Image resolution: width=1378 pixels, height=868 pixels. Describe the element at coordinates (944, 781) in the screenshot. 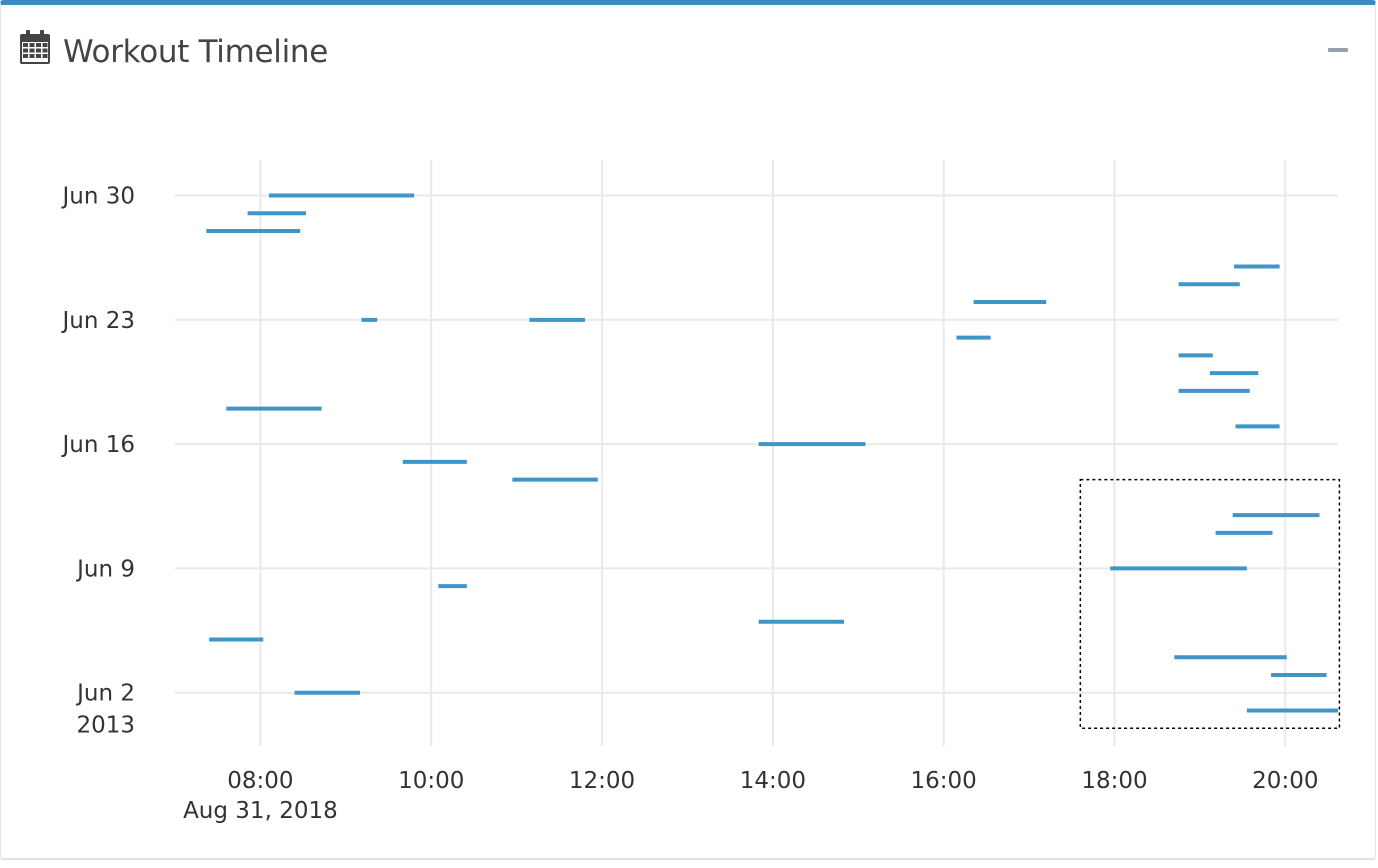

I see `x-tick-label: 16:00` at that location.